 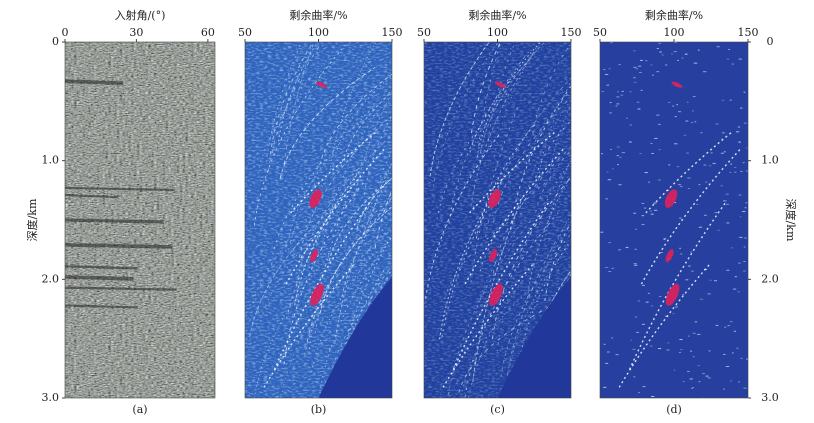 I want to click on x-axis-label: 剩余曲率/%, so click(x=497, y=15).